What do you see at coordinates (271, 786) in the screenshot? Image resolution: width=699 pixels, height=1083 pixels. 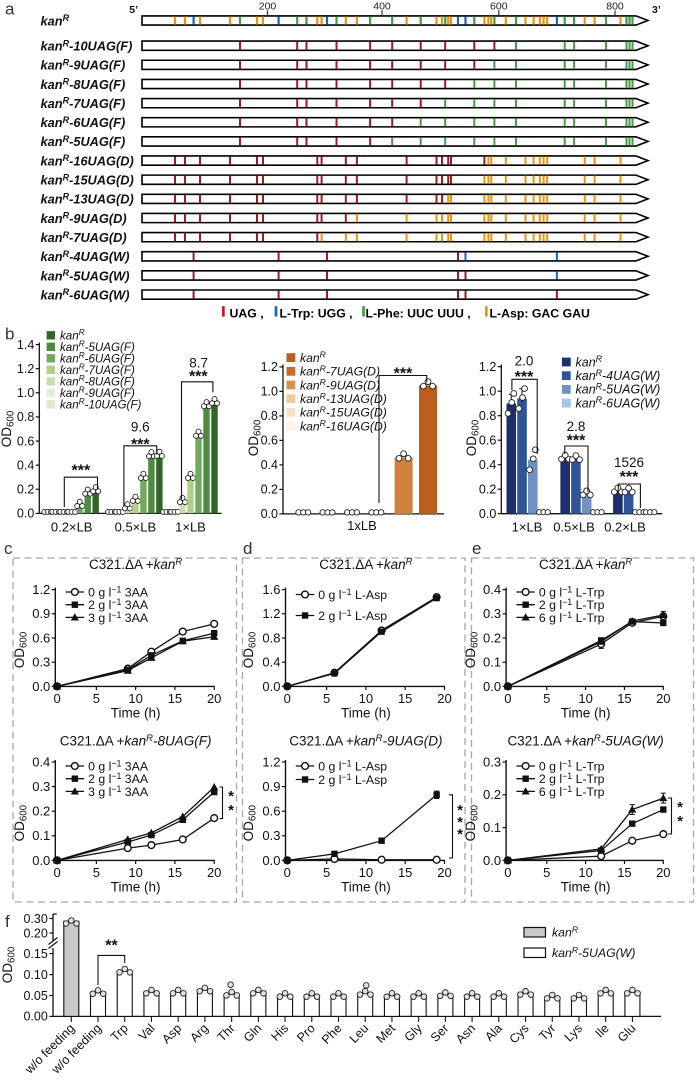 I see `svg-text: 0.9` at bounding box center [271, 786].